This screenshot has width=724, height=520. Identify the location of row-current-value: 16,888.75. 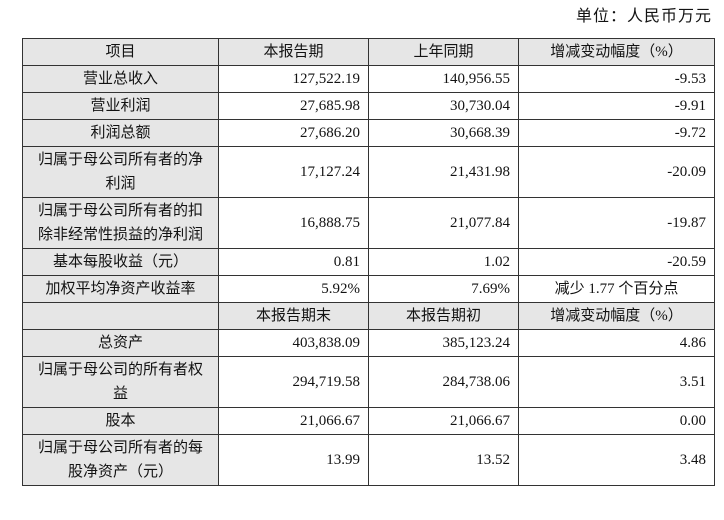
(293, 223).